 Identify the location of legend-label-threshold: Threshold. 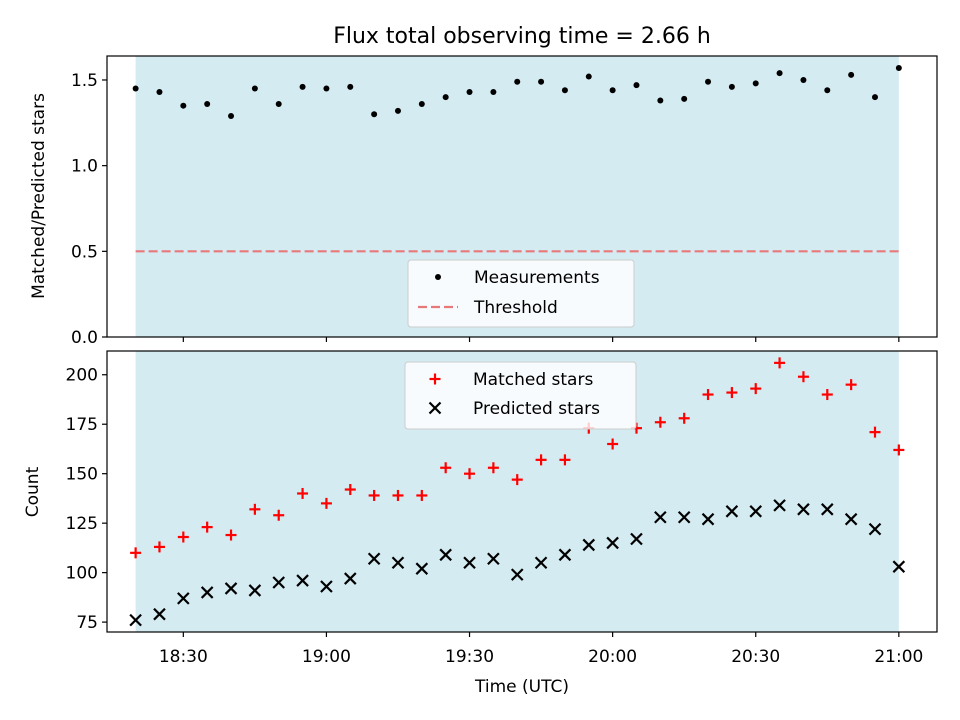
(515, 308).